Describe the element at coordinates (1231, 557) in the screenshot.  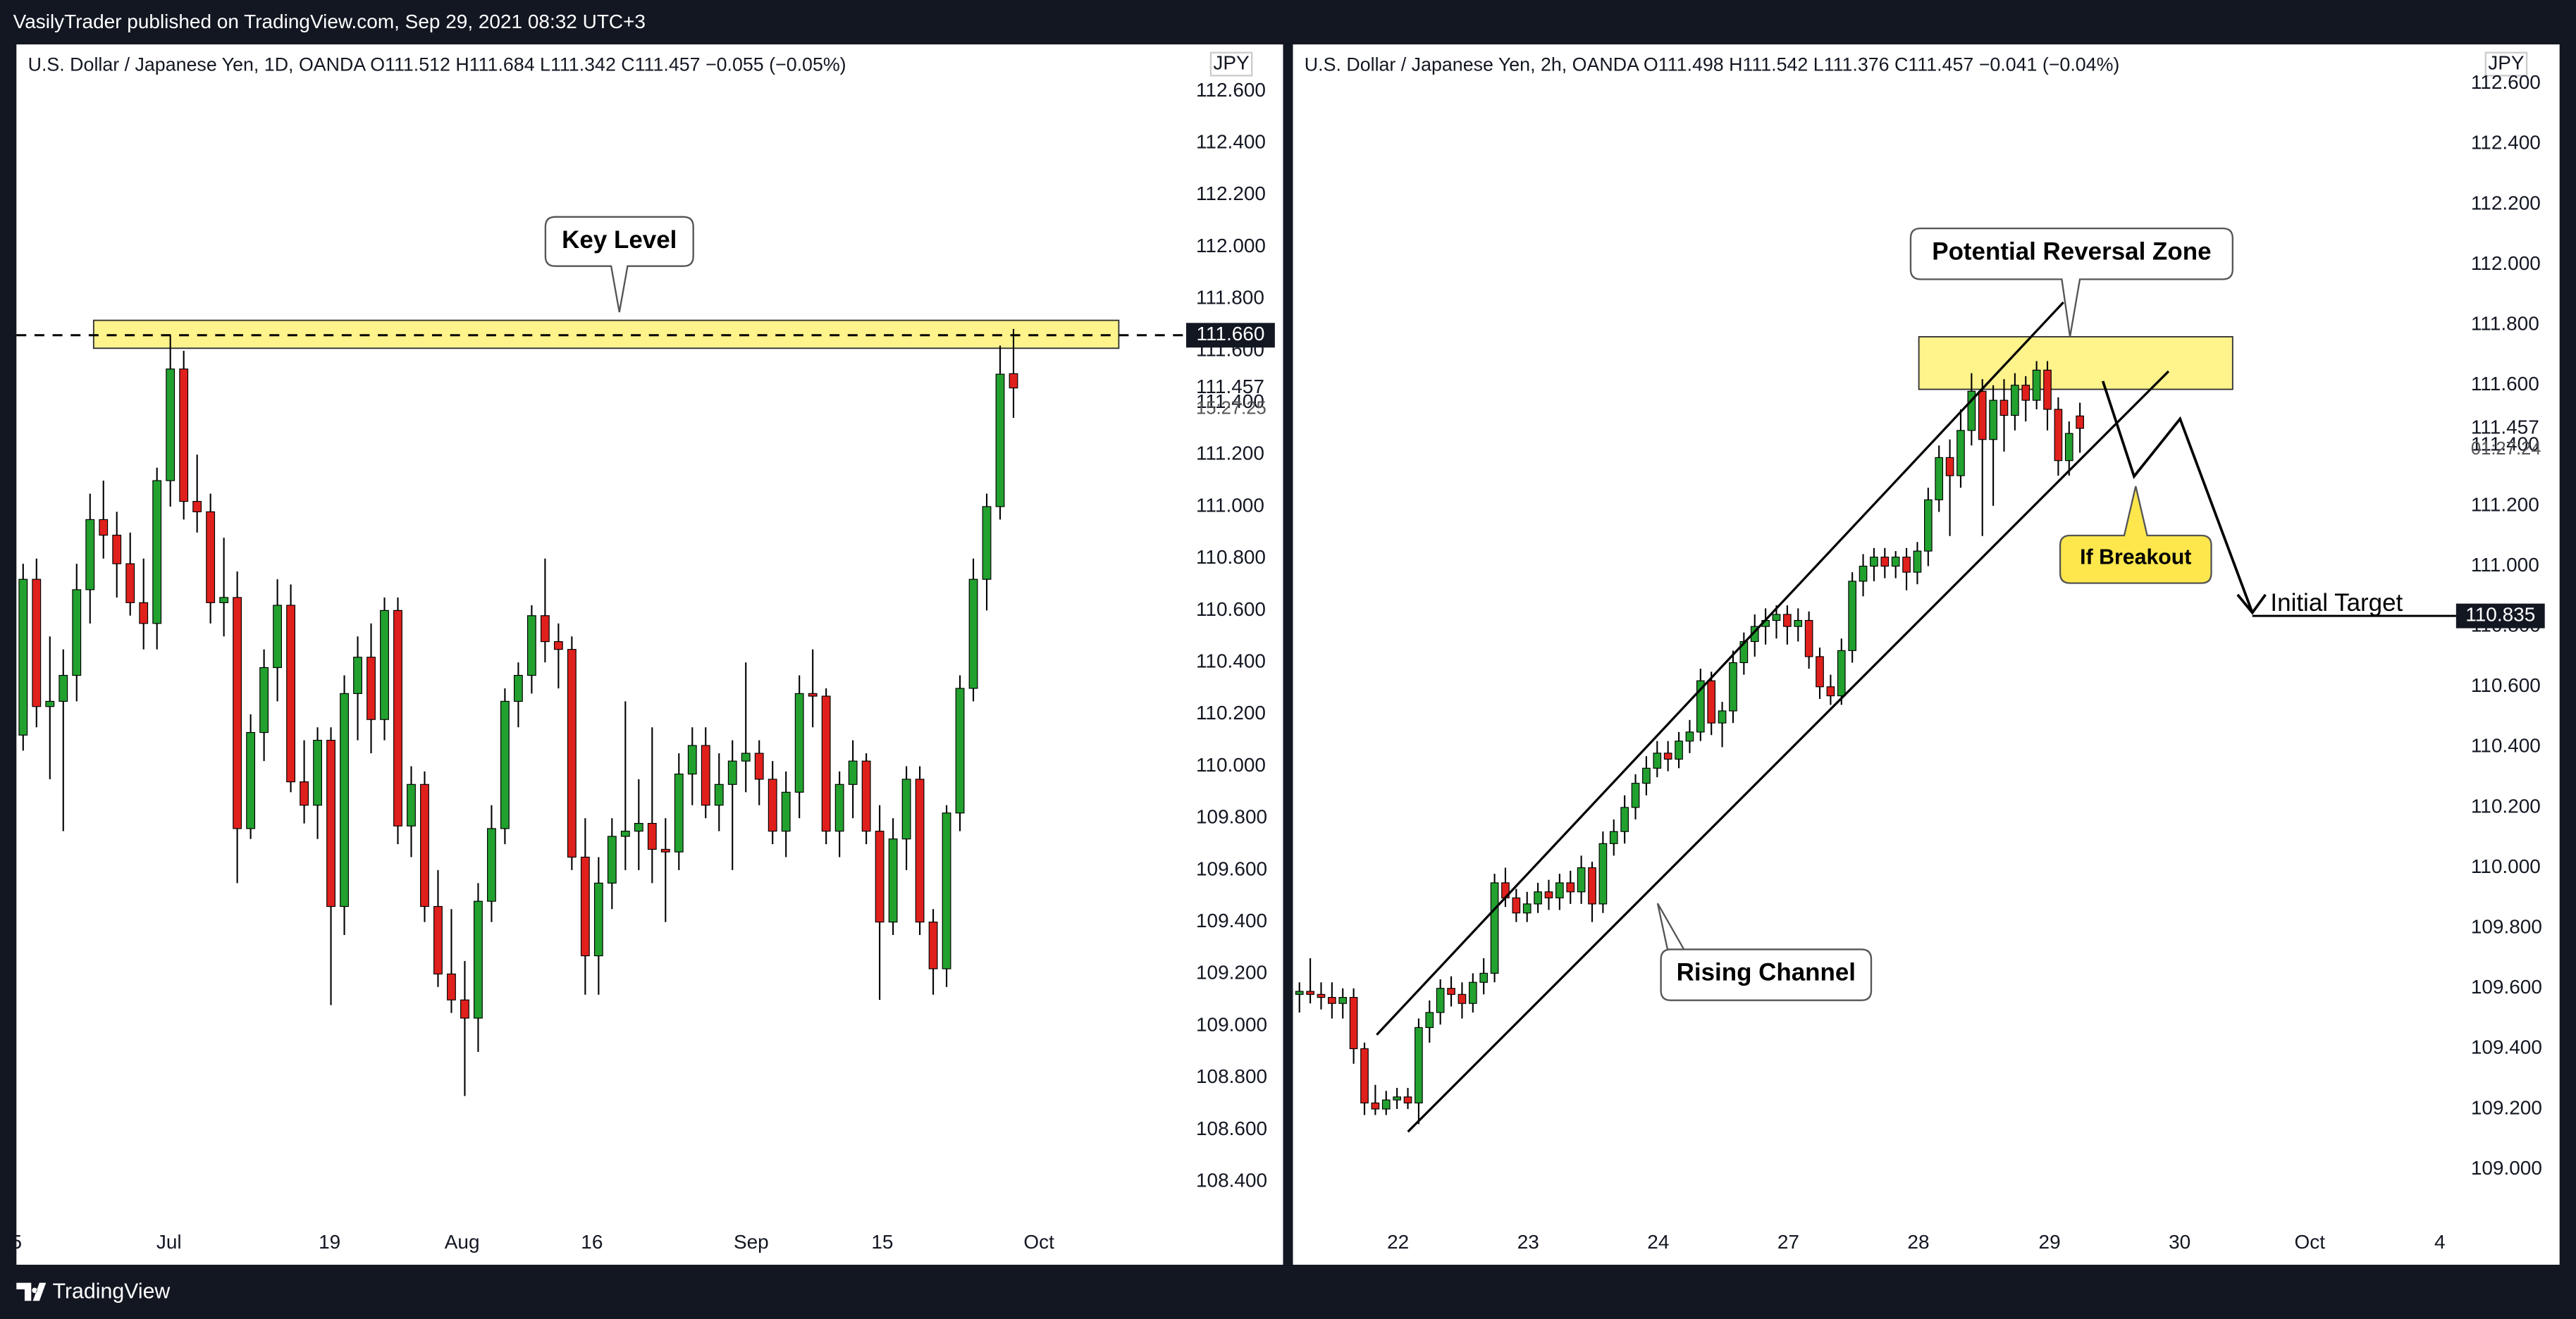
I see `y-tick-label: 110.800` at that location.